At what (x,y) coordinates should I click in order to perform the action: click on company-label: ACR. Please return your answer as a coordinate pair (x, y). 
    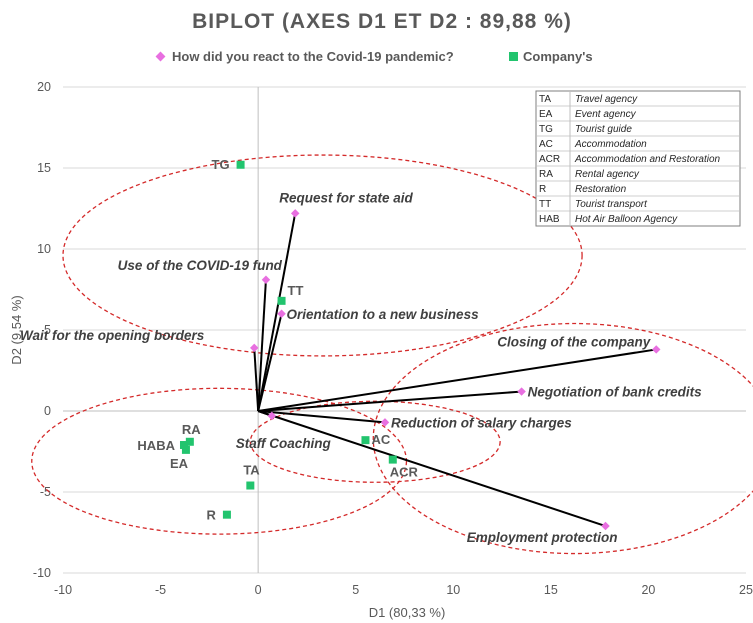
    Looking at the image, I should click on (404, 472).